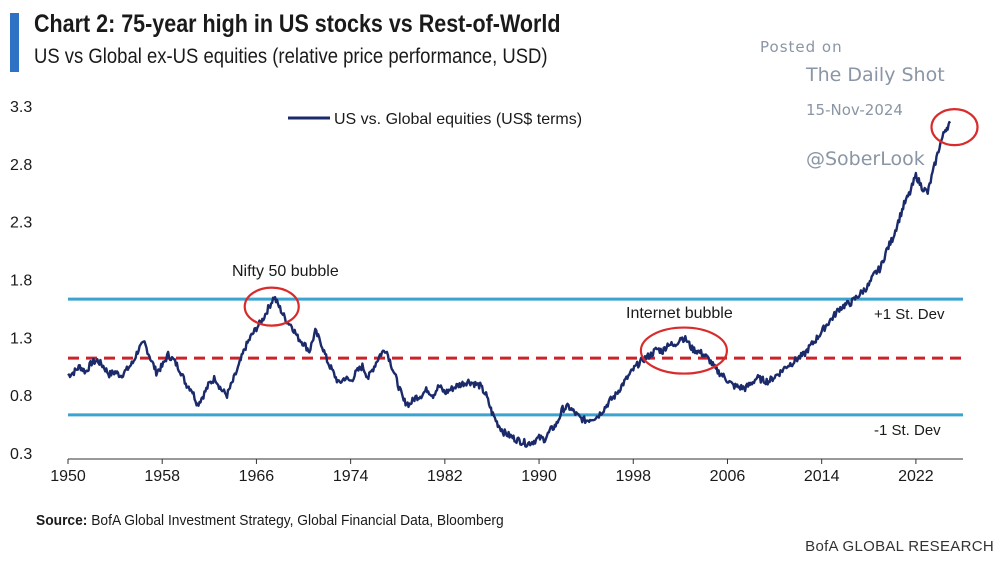 The width and height of the screenshot is (1000, 564). What do you see at coordinates (728, 476) in the screenshot?
I see `x-tick-label: 2006` at bounding box center [728, 476].